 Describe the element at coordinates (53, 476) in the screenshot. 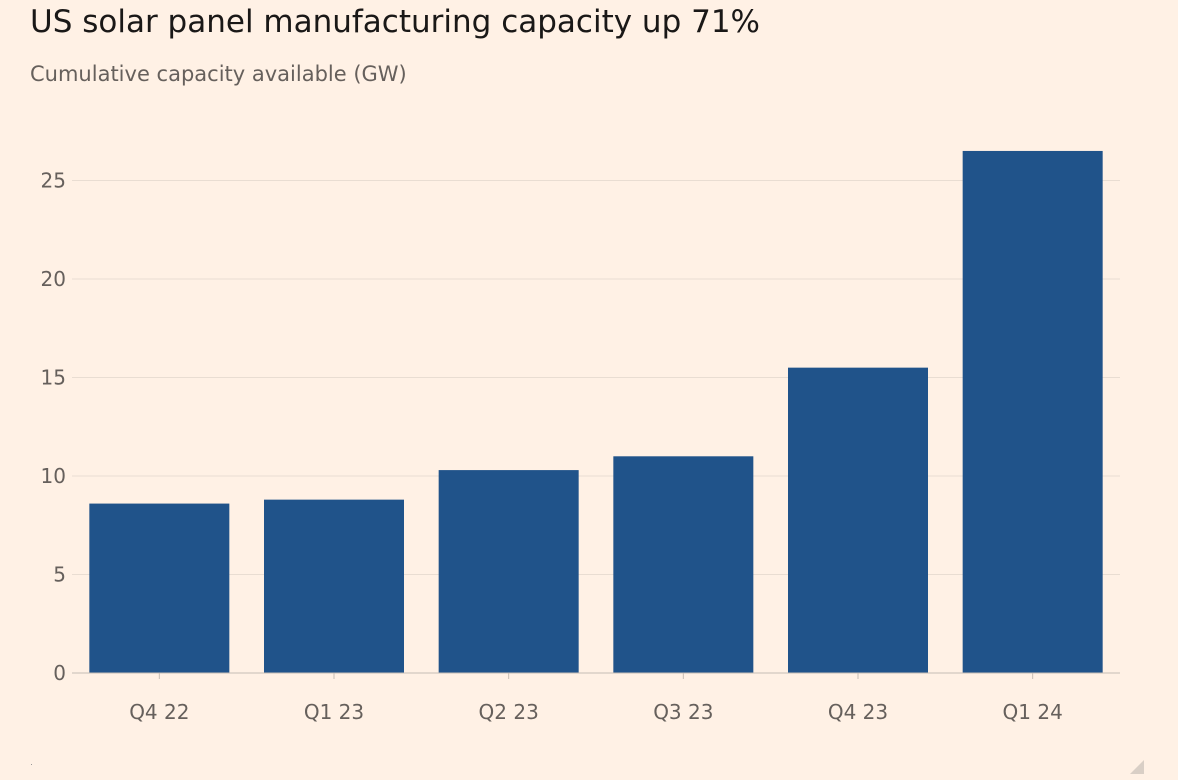

I see `y-tick-label: 10` at that location.